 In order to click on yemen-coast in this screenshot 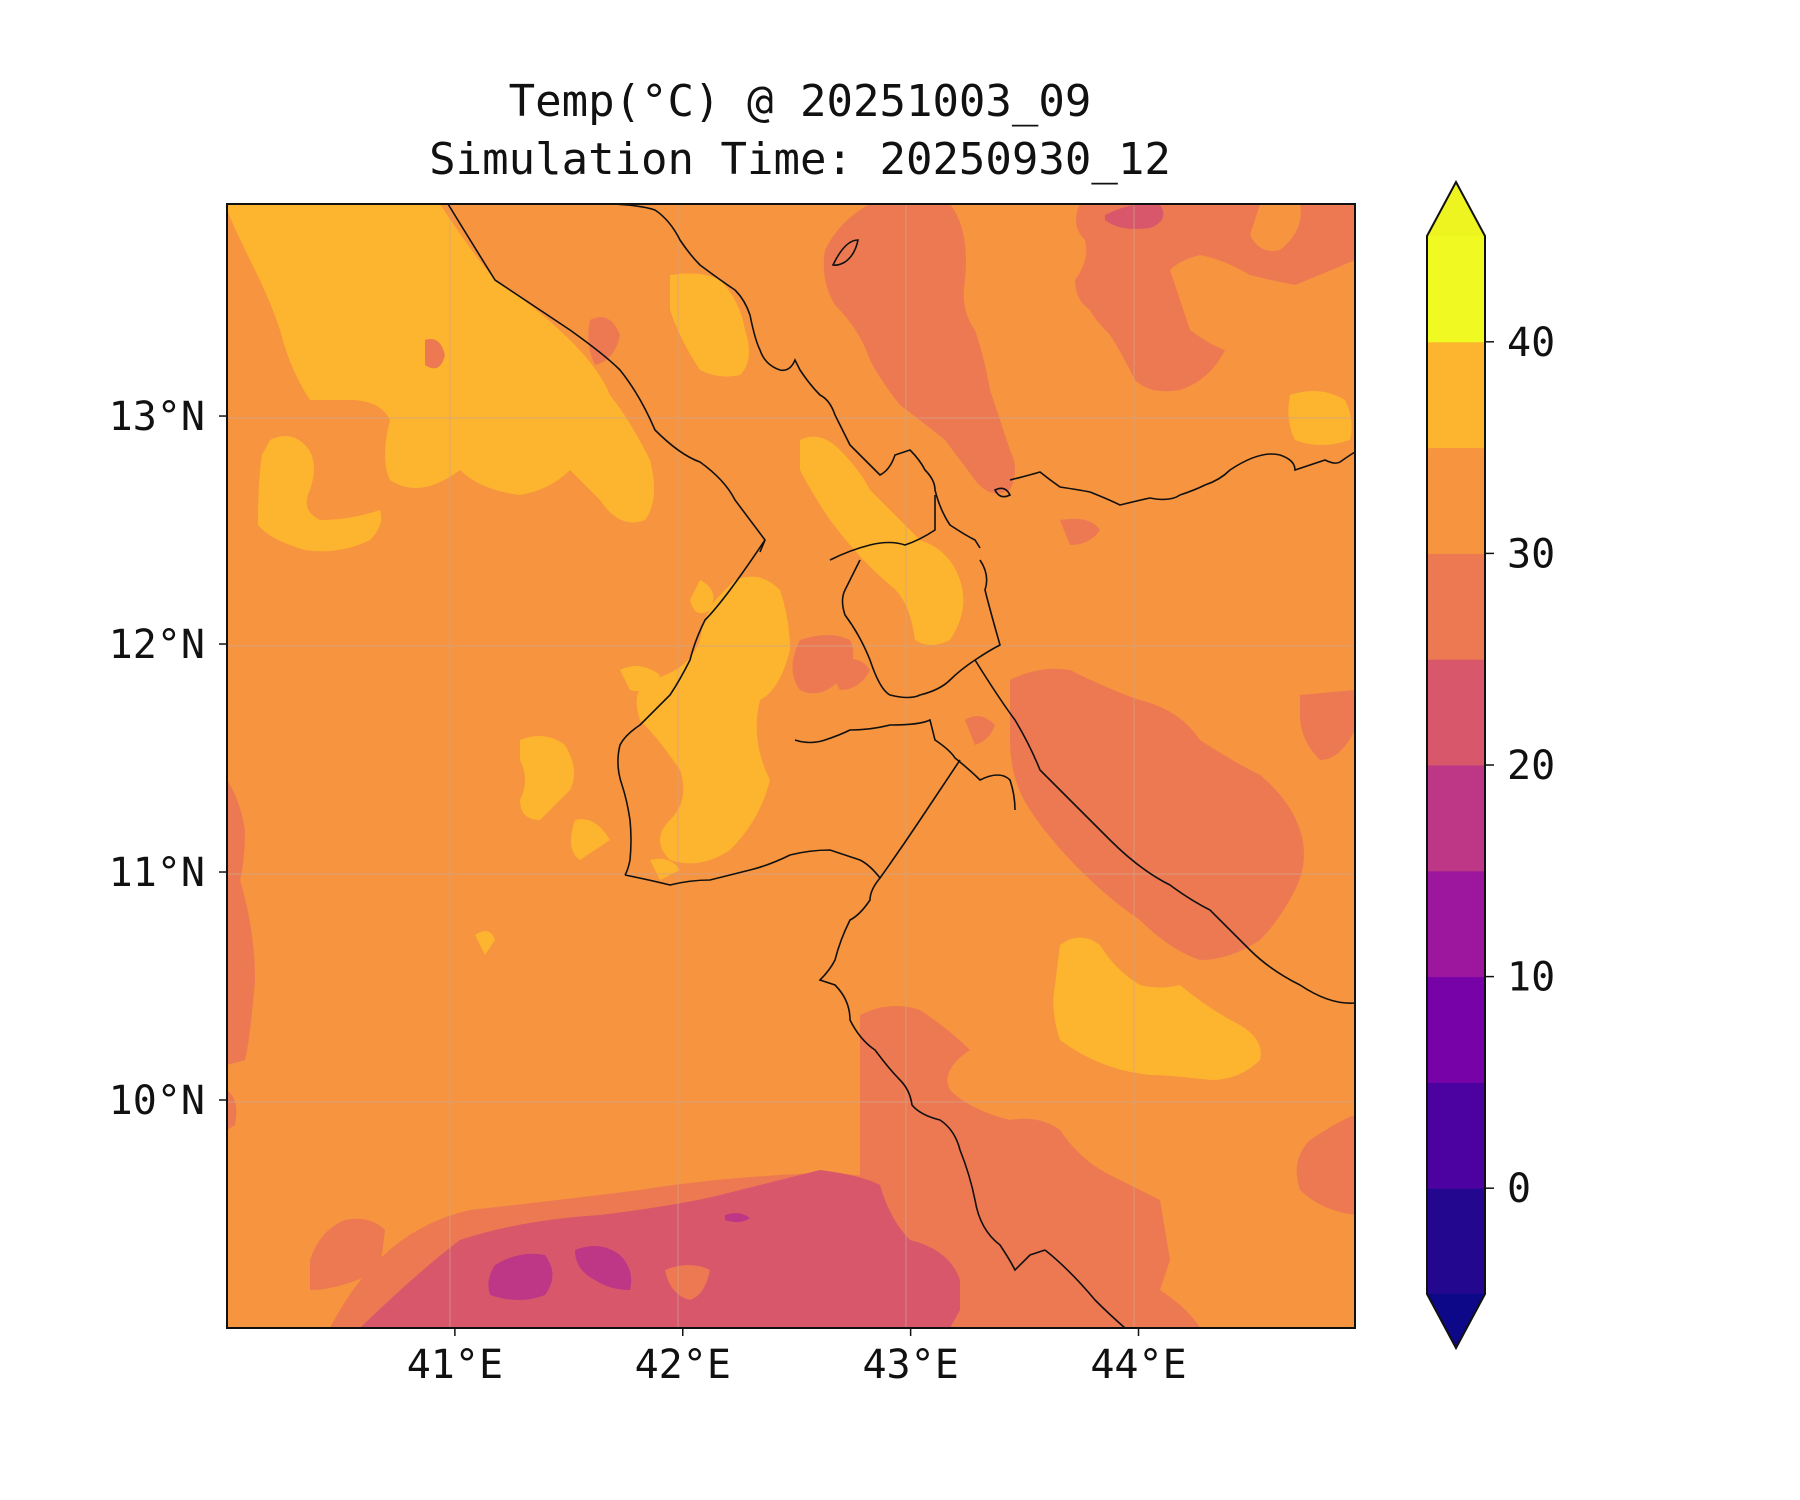, I will do `click(1182, 478)`.